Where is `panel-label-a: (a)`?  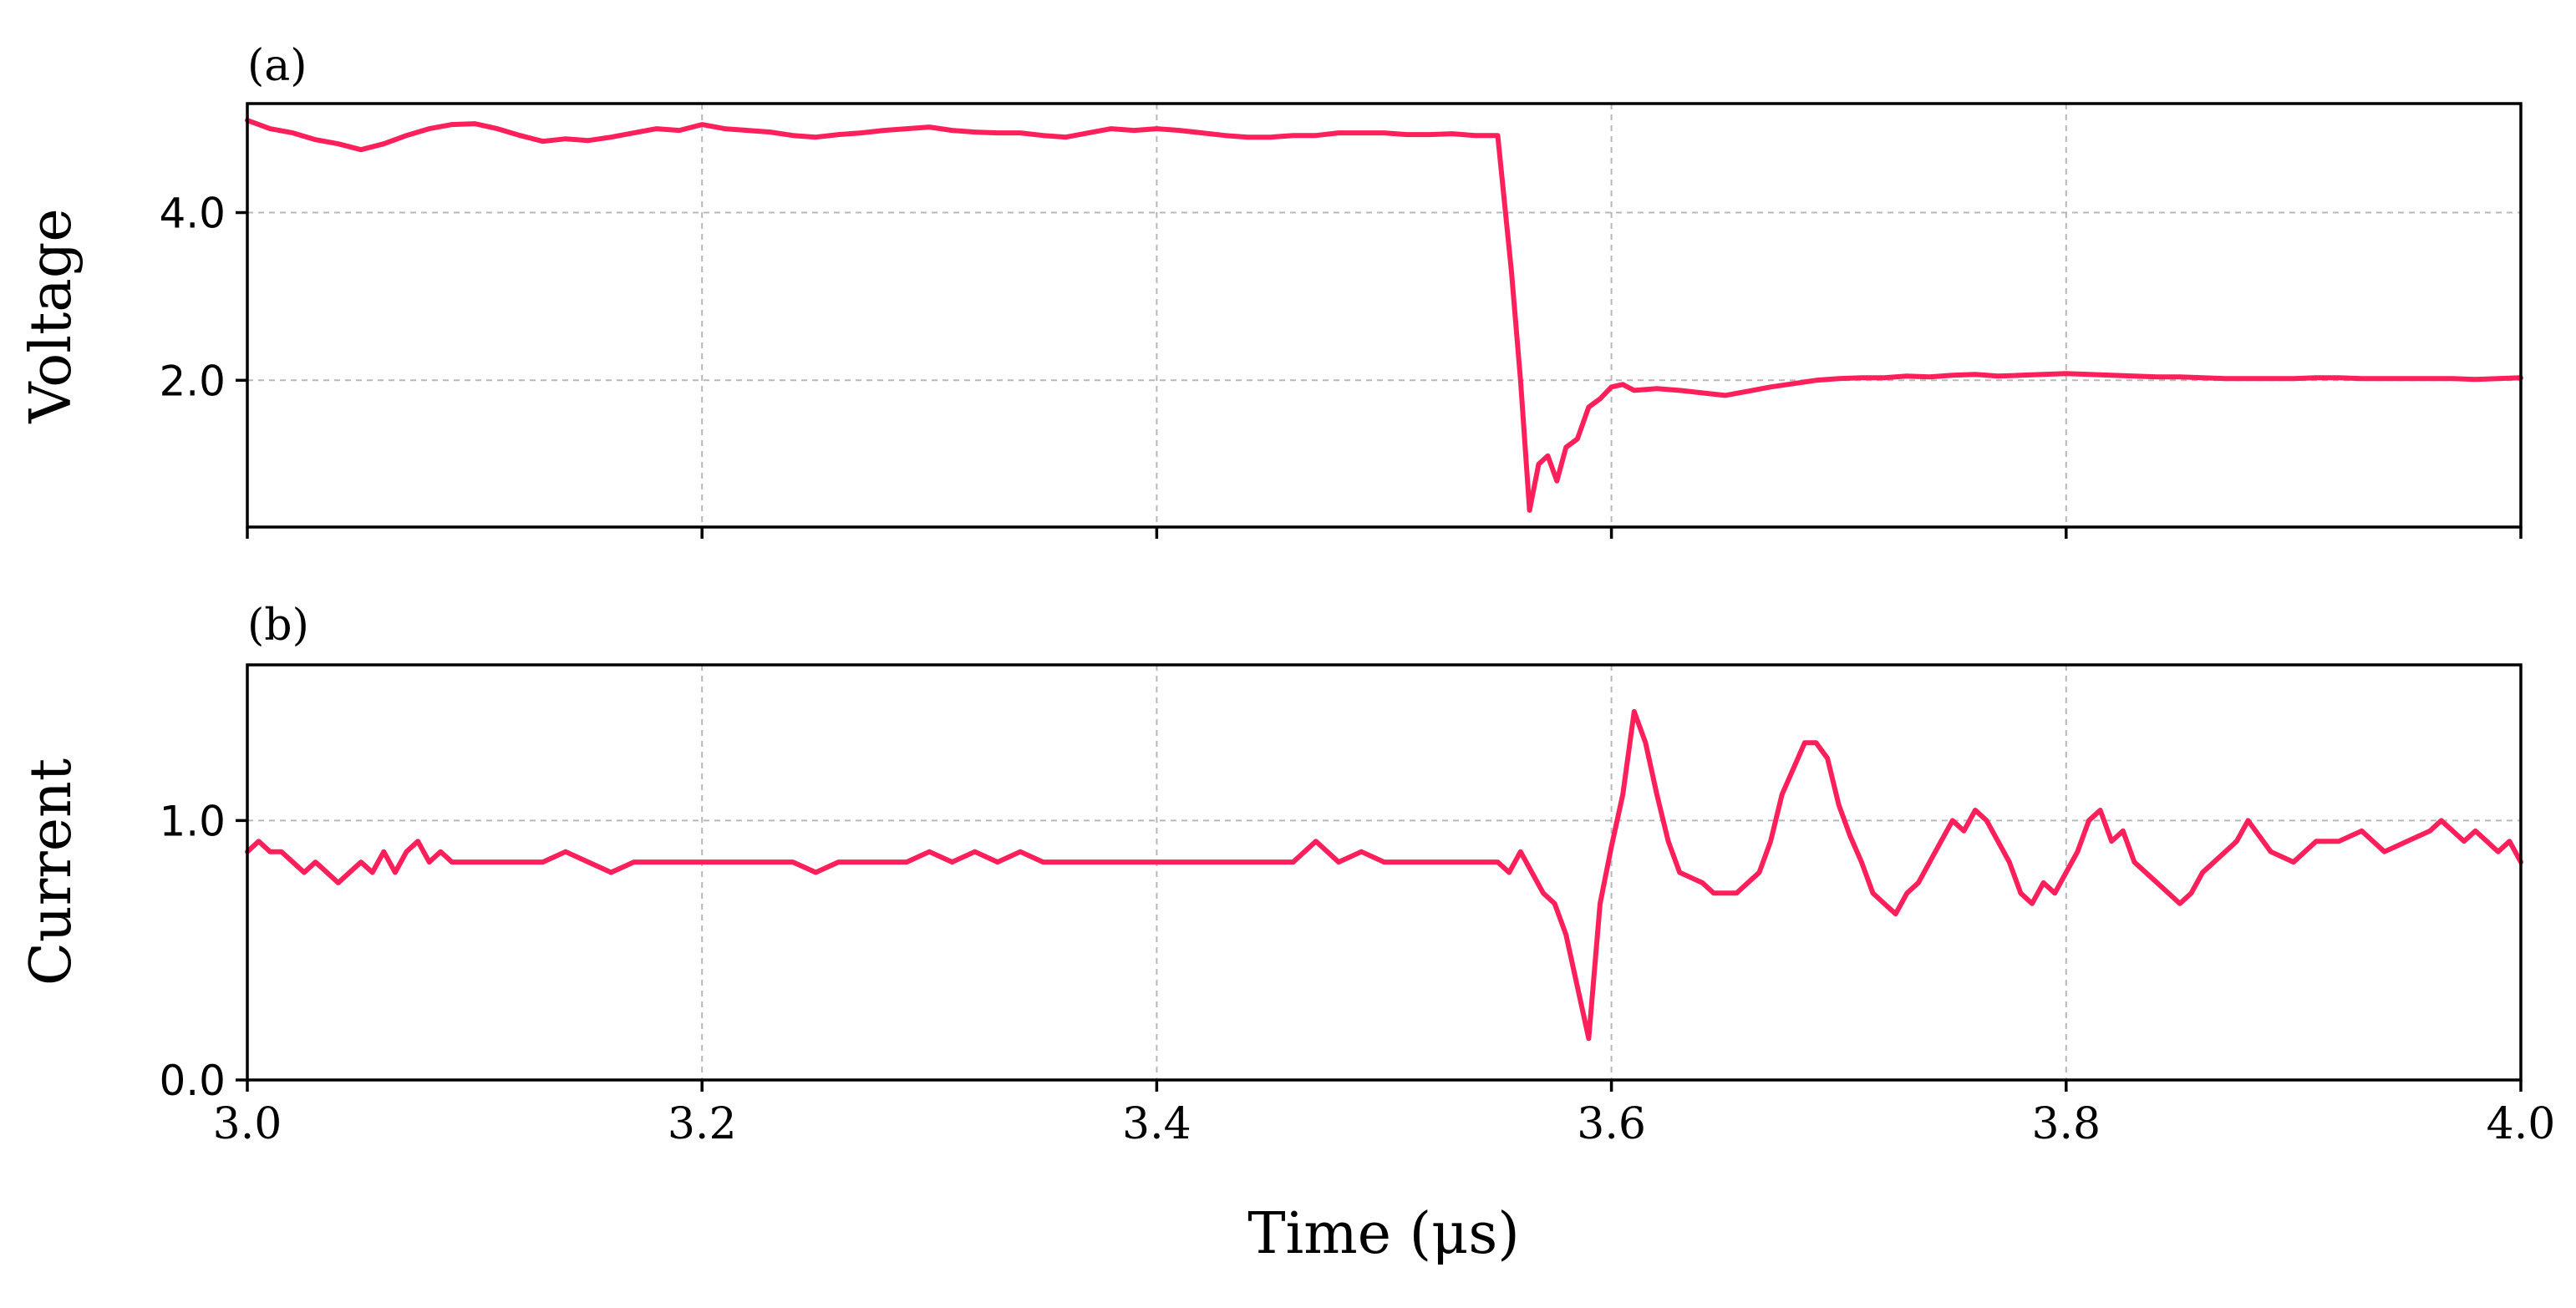 panel-label-a: (a) is located at coordinates (277, 66).